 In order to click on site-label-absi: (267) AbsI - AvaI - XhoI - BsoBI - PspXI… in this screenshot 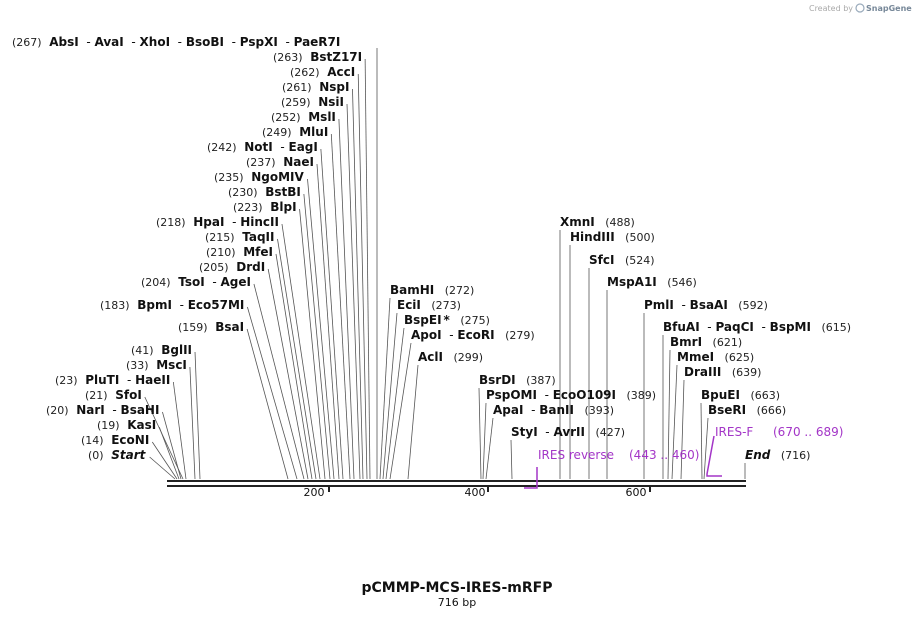, I will do `click(176, 42)`.